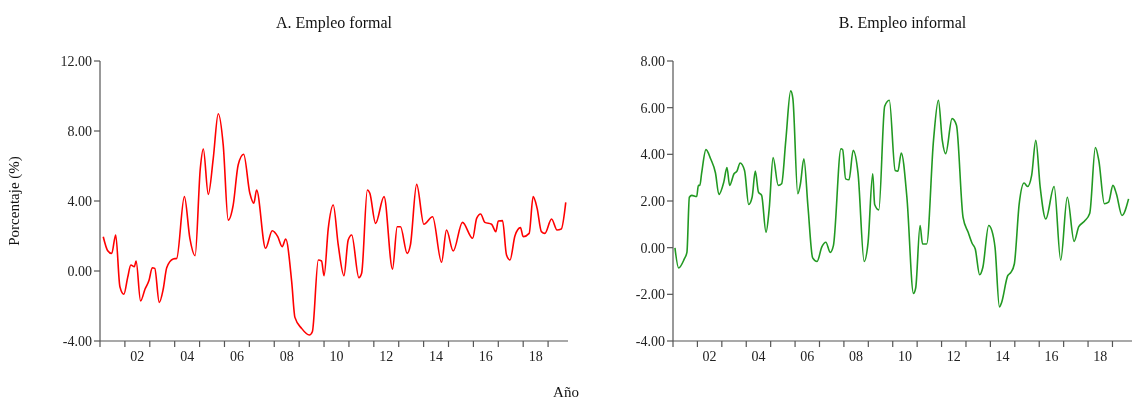 This screenshot has height=404, width=1132. What do you see at coordinates (334, 23) in the screenshot?
I see `chart-title: A. Empleo formal` at bounding box center [334, 23].